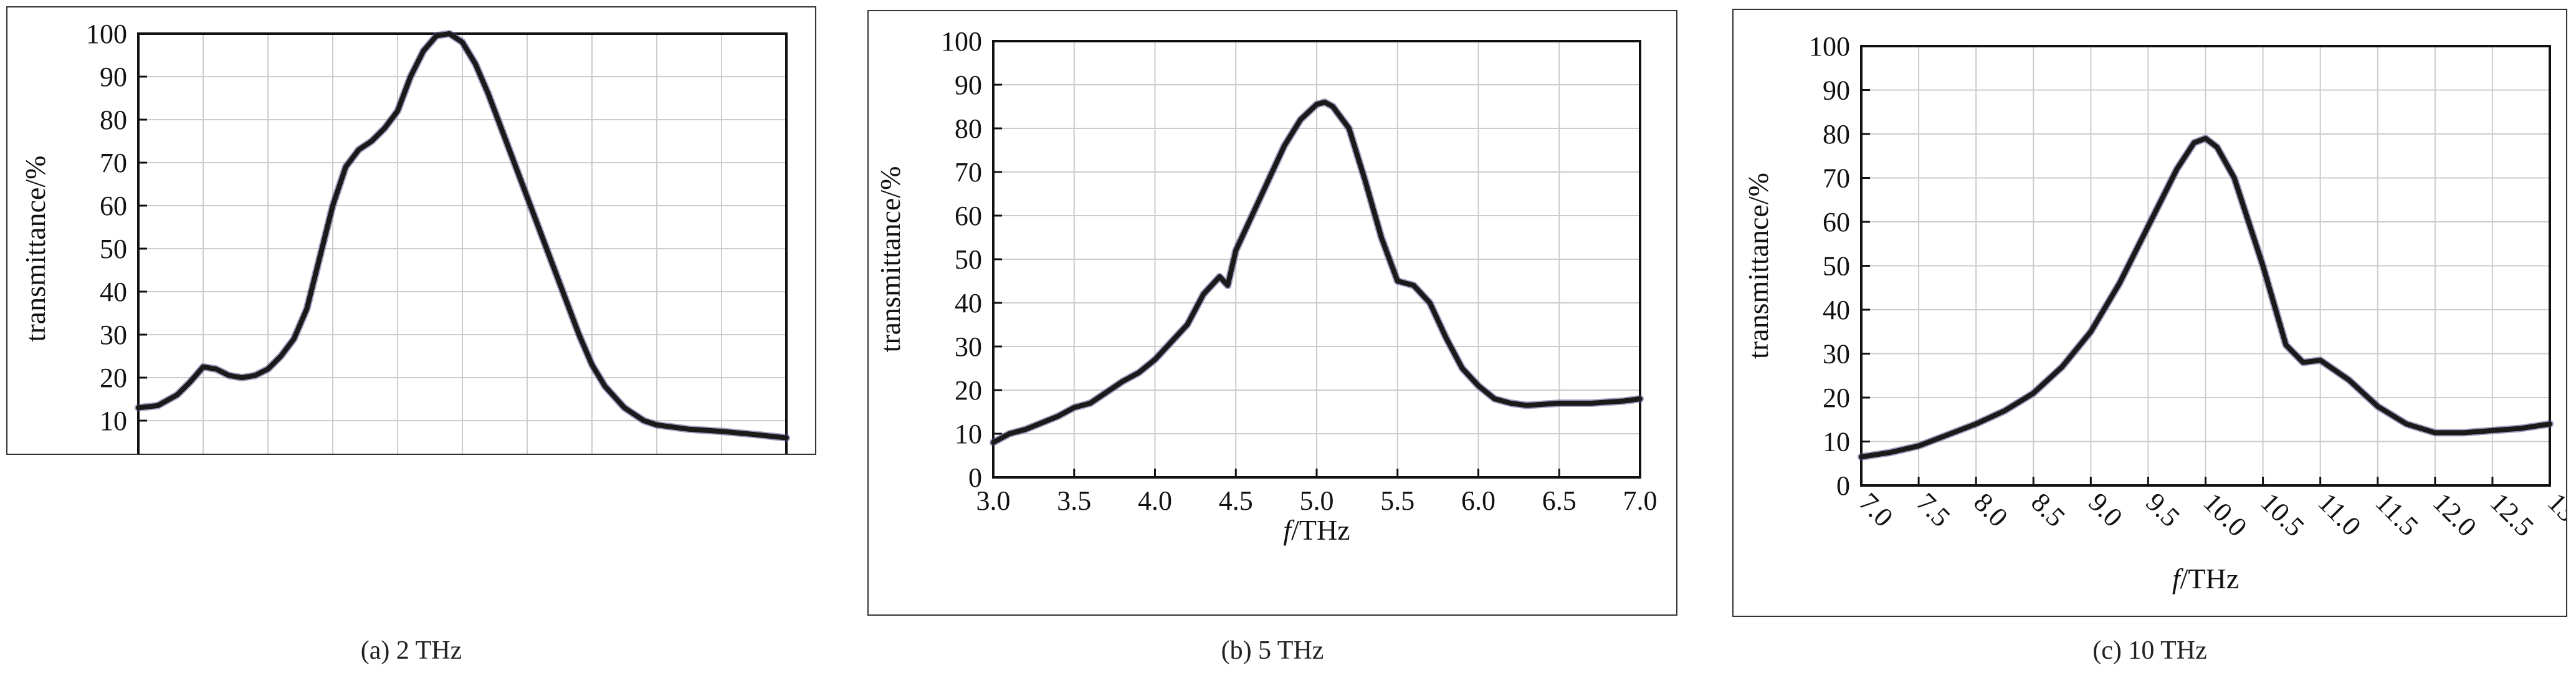 The image size is (2576, 683). Describe the element at coordinates (1991, 510) in the screenshot. I see `x-tick-label: 8.0` at that location.